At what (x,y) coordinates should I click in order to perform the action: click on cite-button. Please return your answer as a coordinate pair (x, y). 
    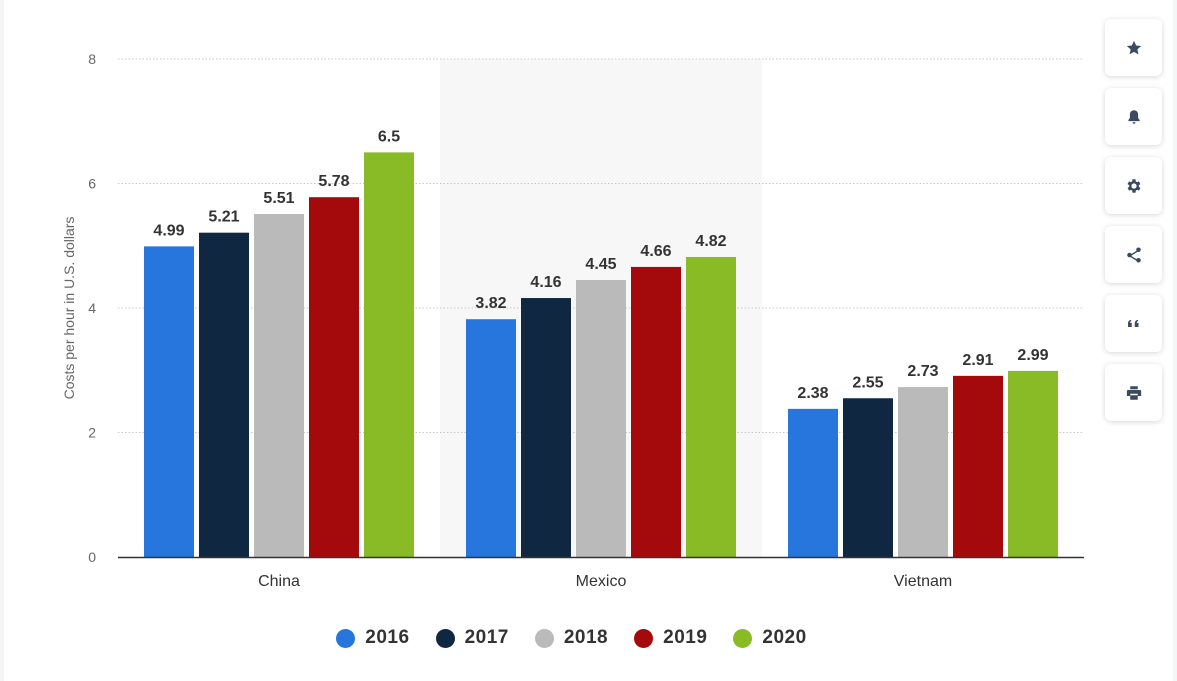
    Looking at the image, I should click on (1133, 323).